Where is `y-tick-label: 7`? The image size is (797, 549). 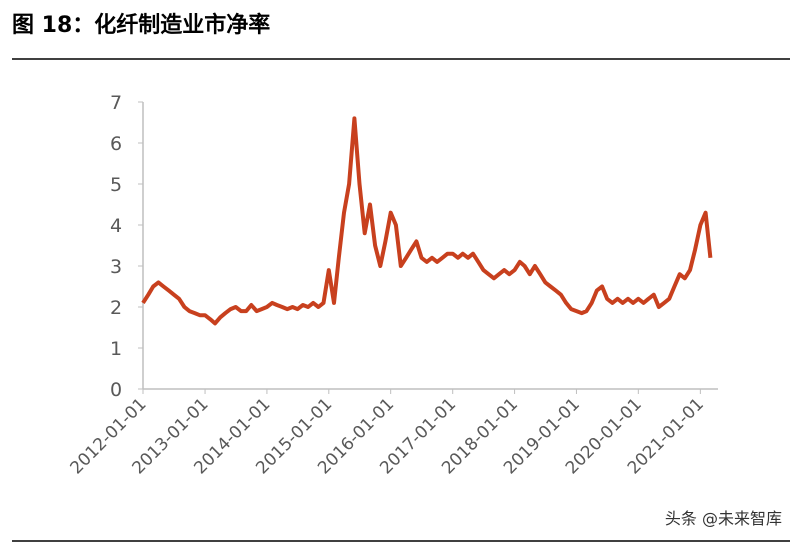 y-tick-label: 7 is located at coordinates (116, 103).